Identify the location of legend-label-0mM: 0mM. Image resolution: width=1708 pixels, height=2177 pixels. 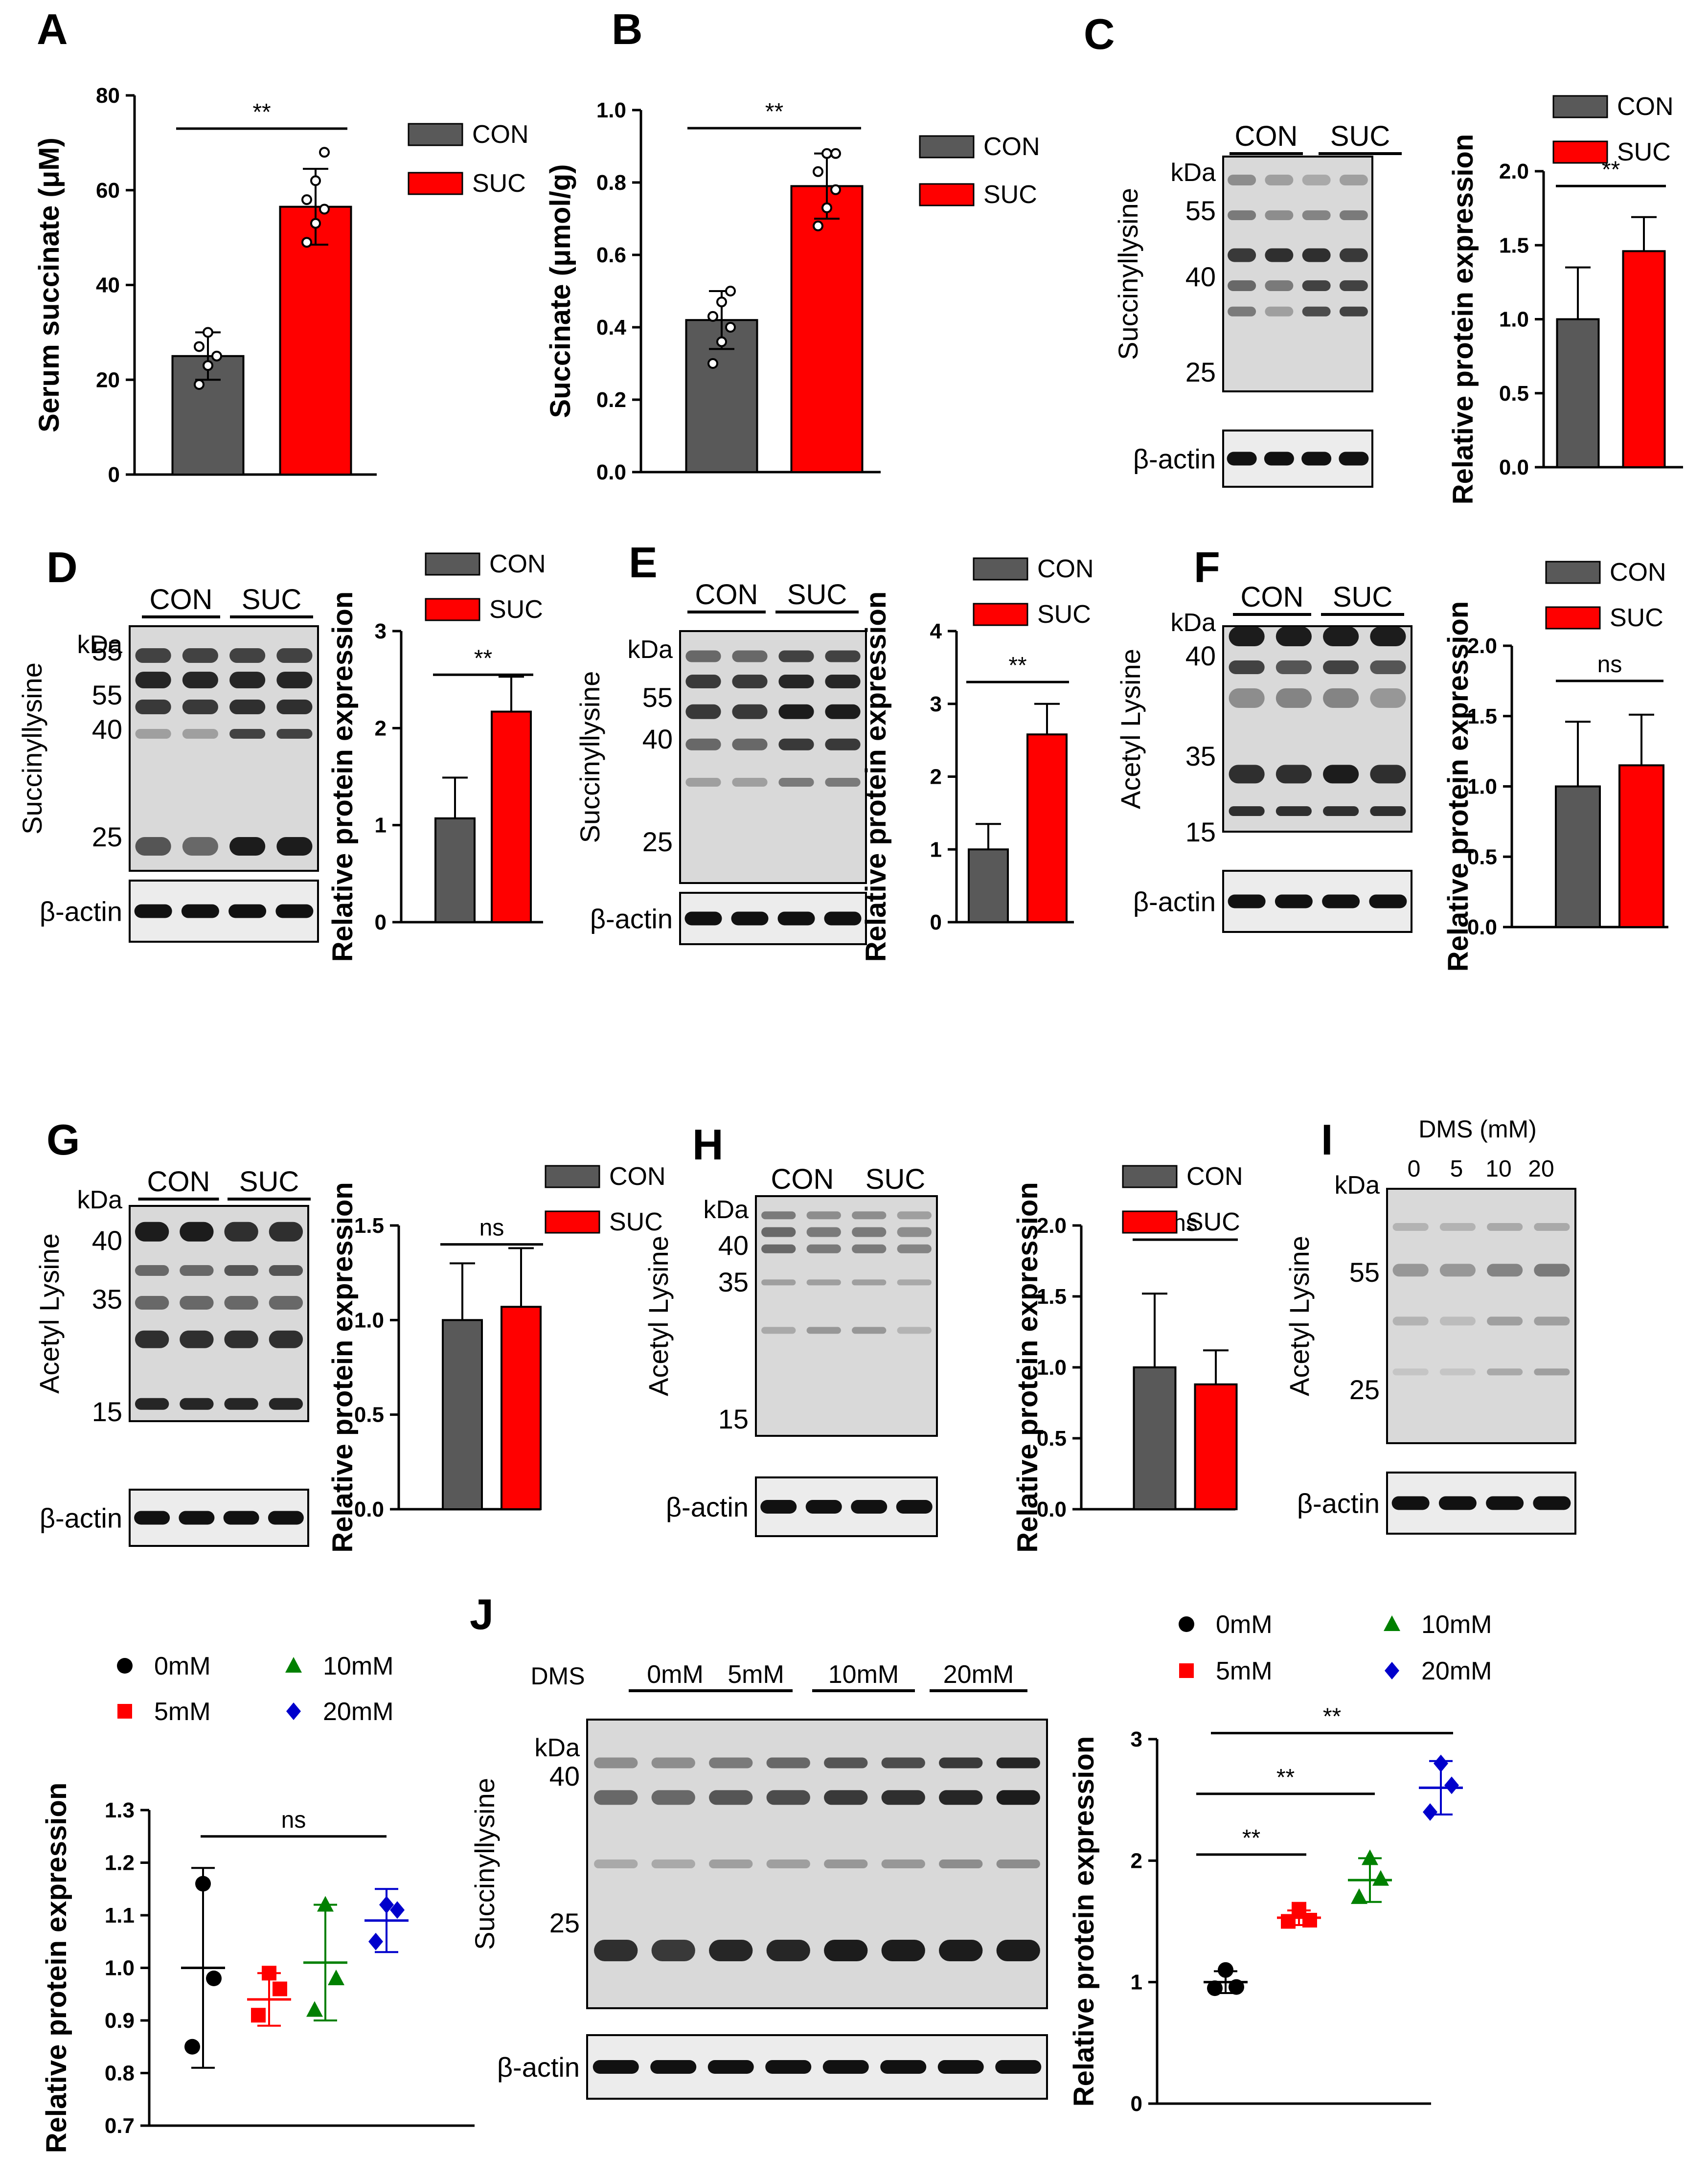
(182, 1666).